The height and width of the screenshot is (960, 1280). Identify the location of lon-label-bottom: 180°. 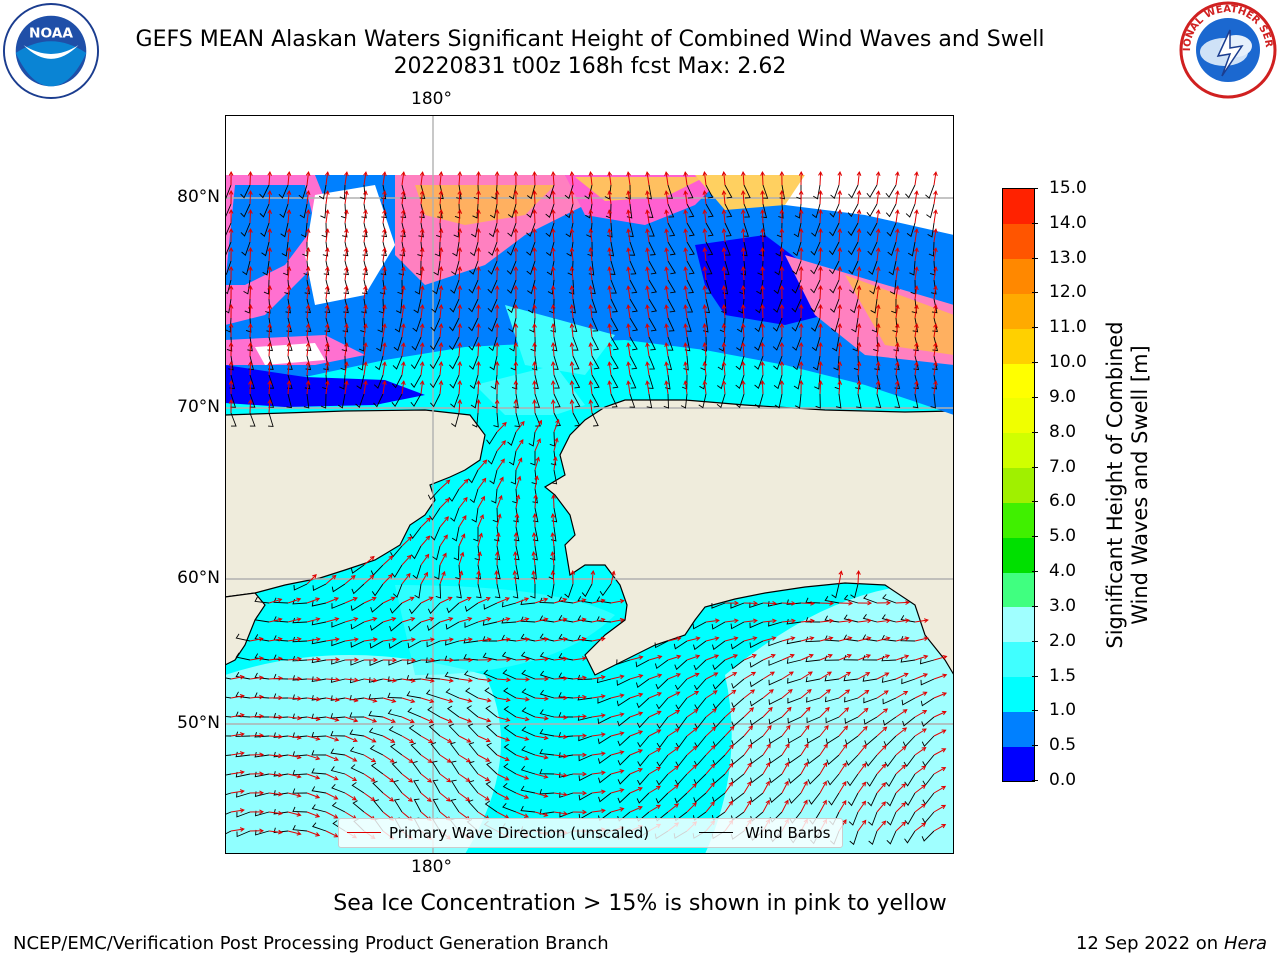
(431, 867).